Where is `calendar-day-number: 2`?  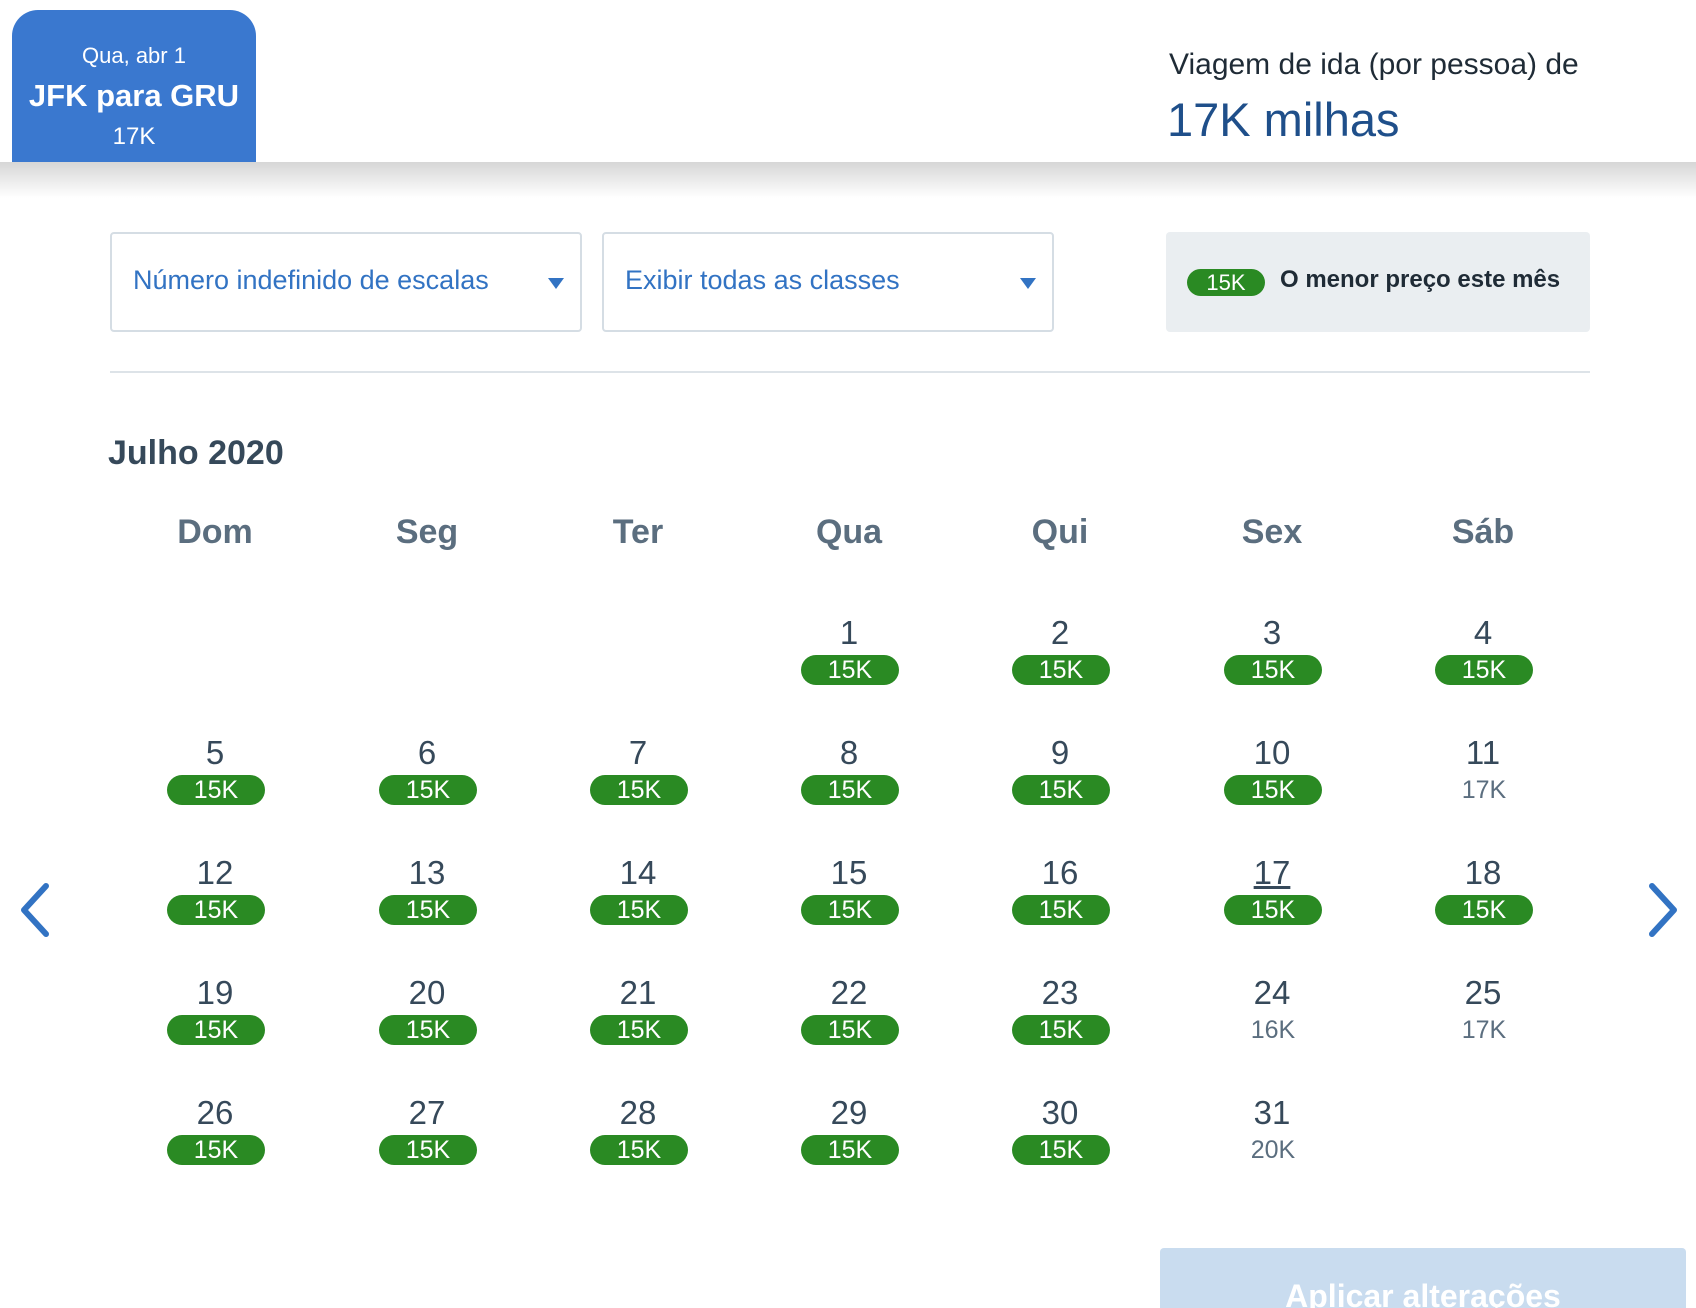 calendar-day-number: 2 is located at coordinates (1060, 633).